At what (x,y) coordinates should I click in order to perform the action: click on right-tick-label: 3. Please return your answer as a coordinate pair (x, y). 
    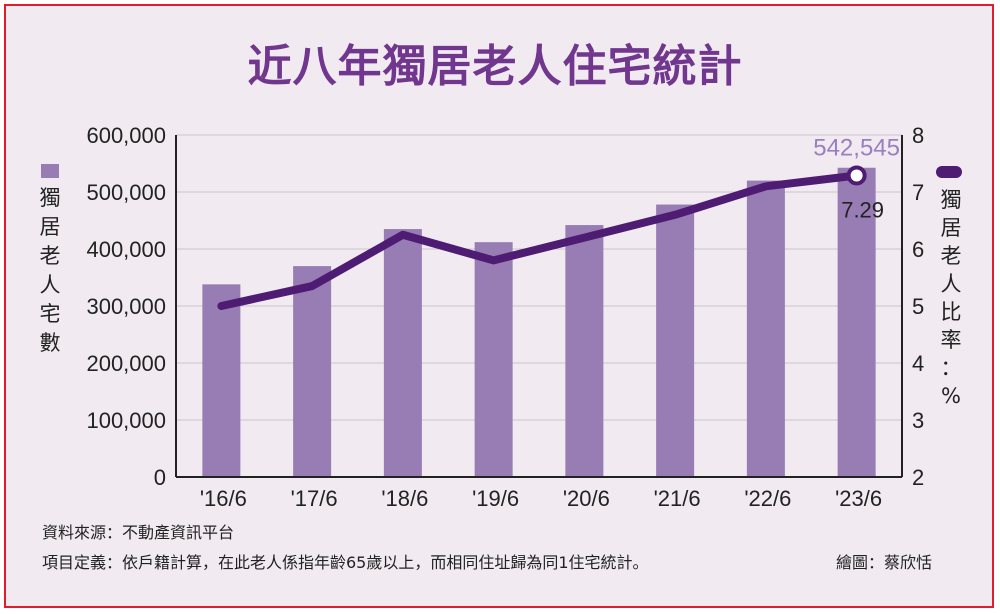
    Looking at the image, I should click on (918, 420).